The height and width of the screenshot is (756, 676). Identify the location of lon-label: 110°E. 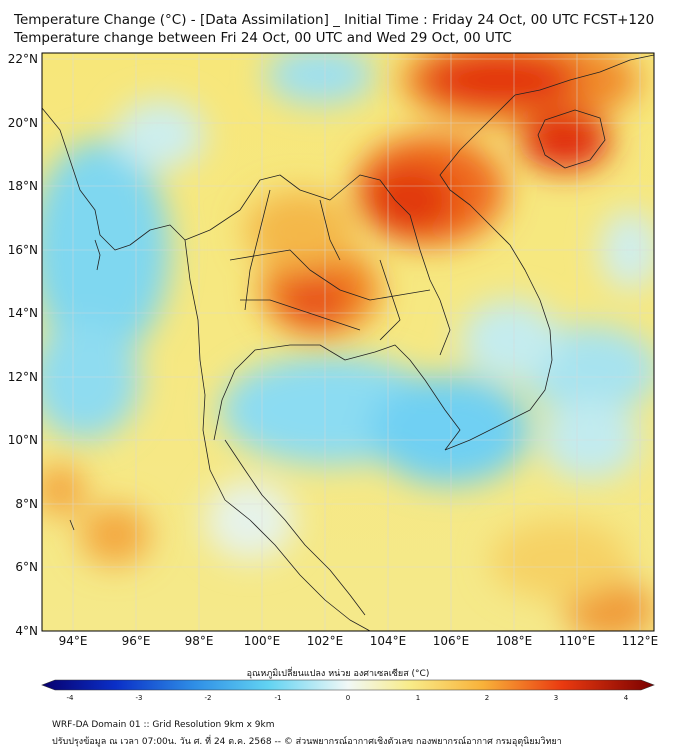
(577, 641).